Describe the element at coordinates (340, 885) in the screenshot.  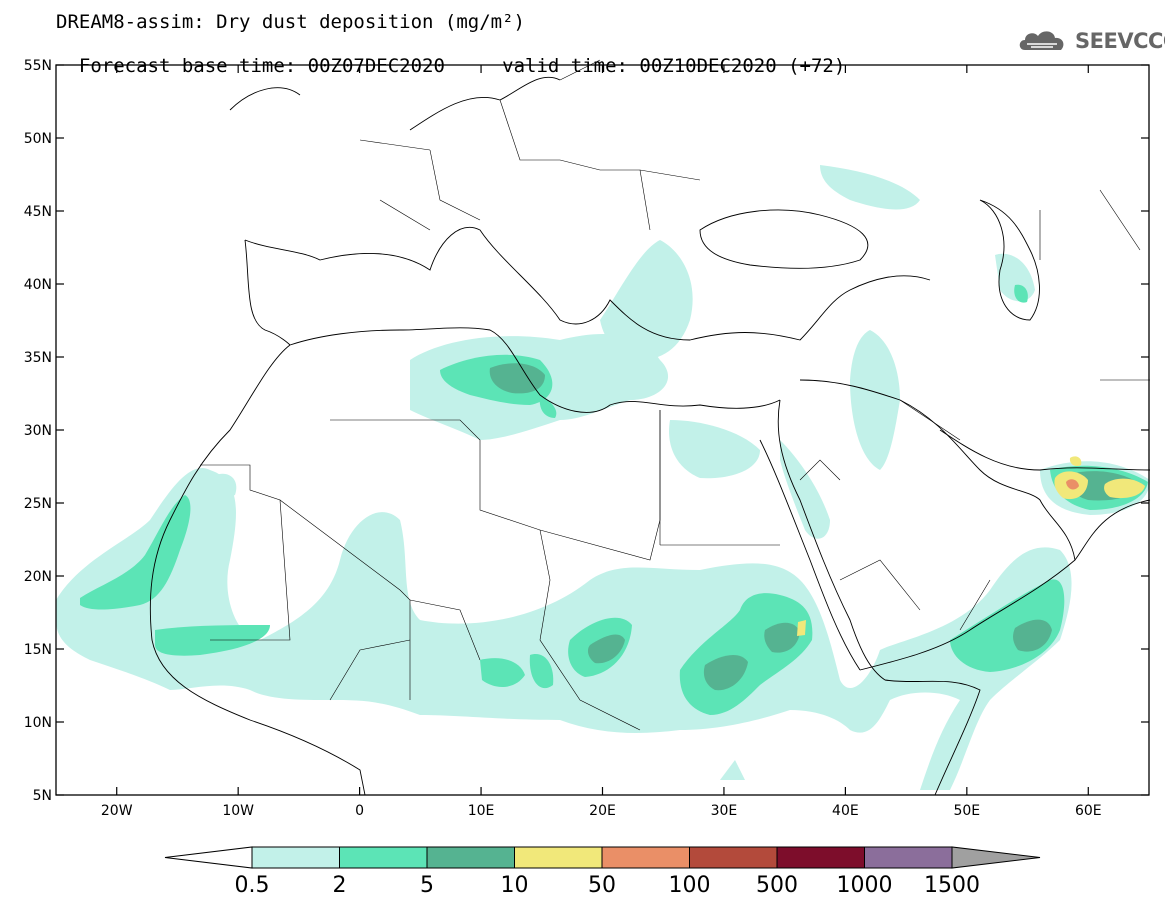
I see `colorbar-label: 2` at that location.